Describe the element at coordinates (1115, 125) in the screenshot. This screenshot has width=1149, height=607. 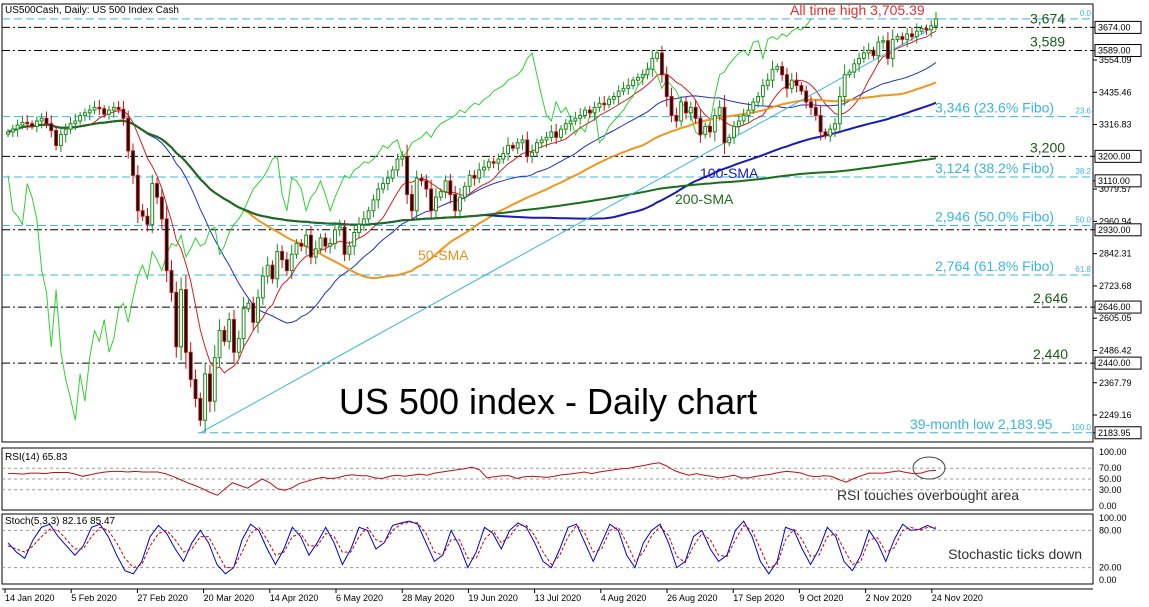
I see `price-tick-label: 3316.83` at that location.